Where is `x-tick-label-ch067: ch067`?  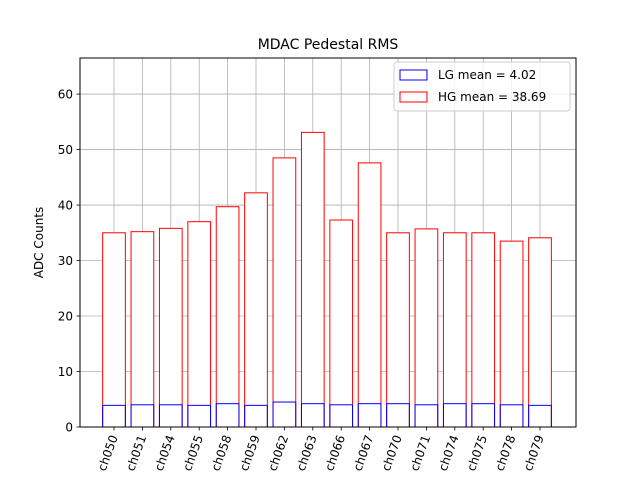
x-tick-label-ch067: ch067 is located at coordinates (364, 453).